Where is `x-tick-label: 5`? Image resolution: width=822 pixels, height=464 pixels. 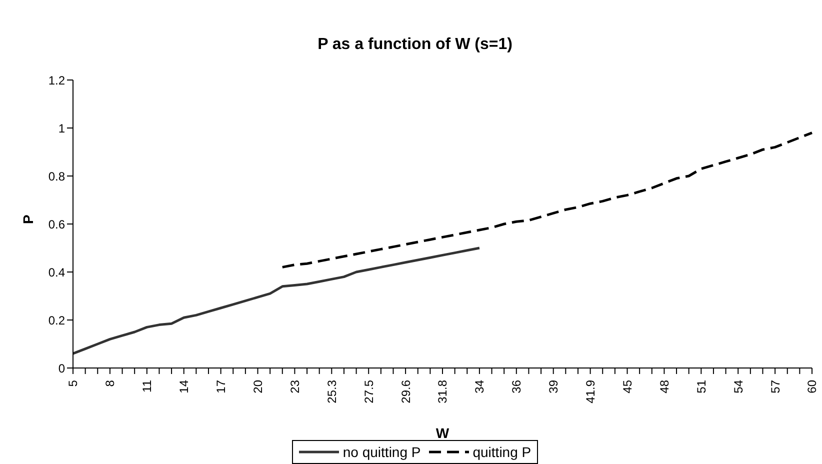 x-tick-label: 5 is located at coordinates (73, 383).